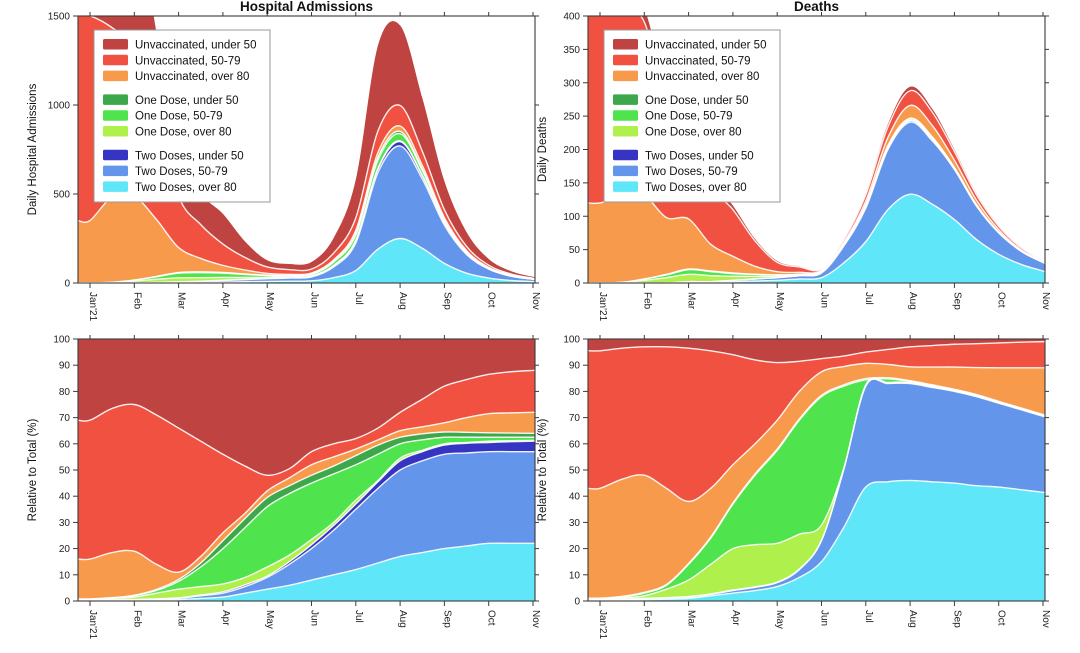 The width and height of the screenshot is (1080, 653). I want to click on legend-label-one_over80: One Dose, over 80, so click(183, 133).